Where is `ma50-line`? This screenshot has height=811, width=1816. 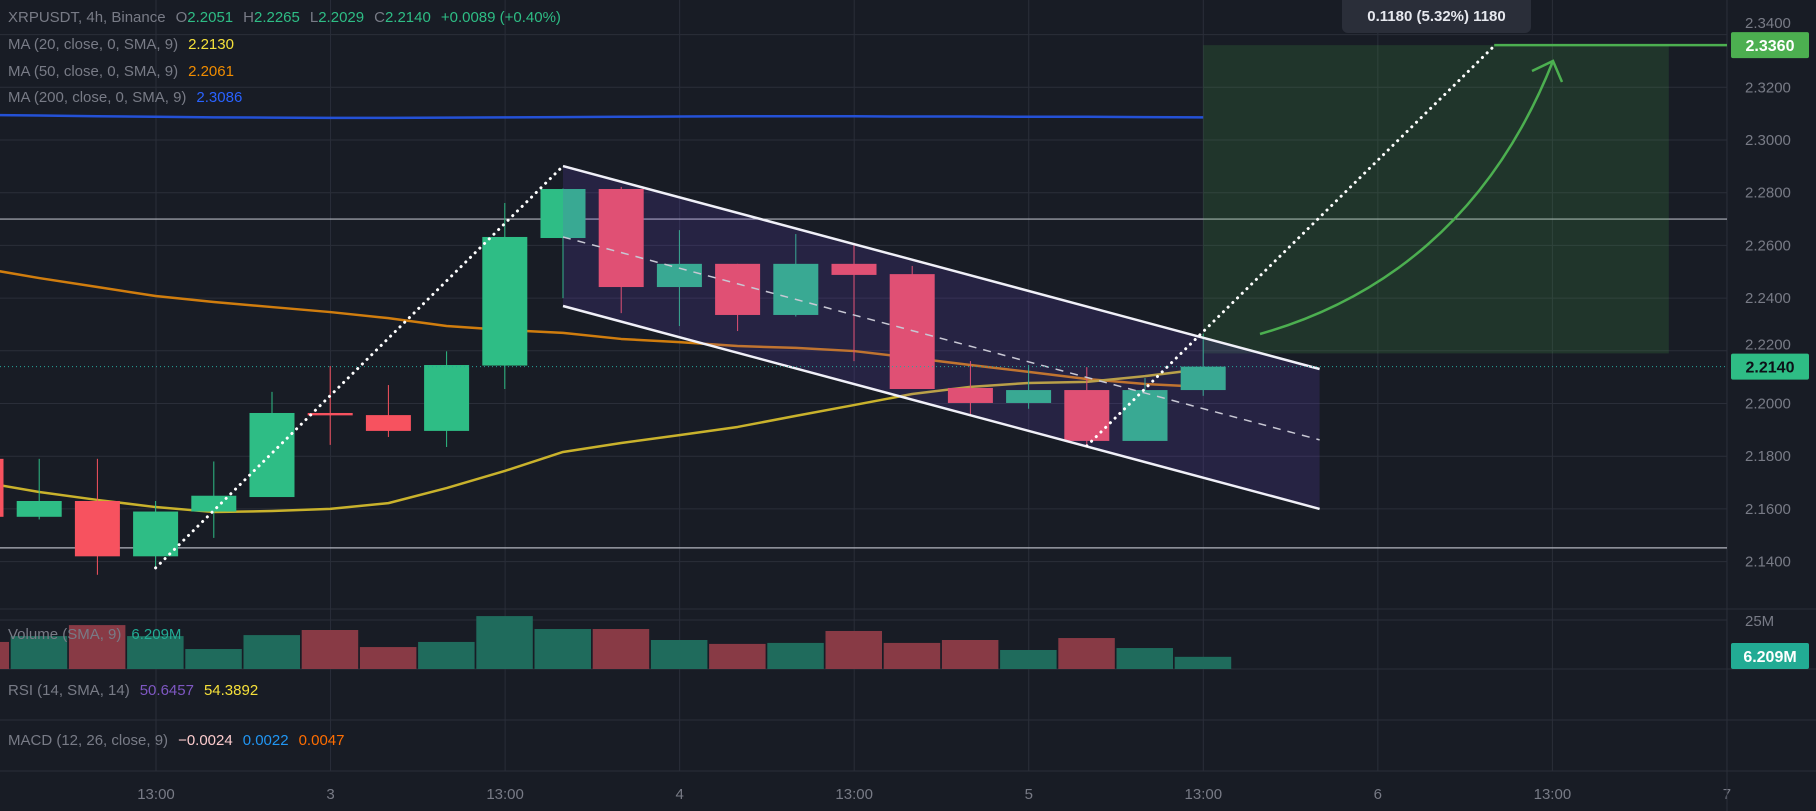
ma50-line is located at coordinates (602, 329).